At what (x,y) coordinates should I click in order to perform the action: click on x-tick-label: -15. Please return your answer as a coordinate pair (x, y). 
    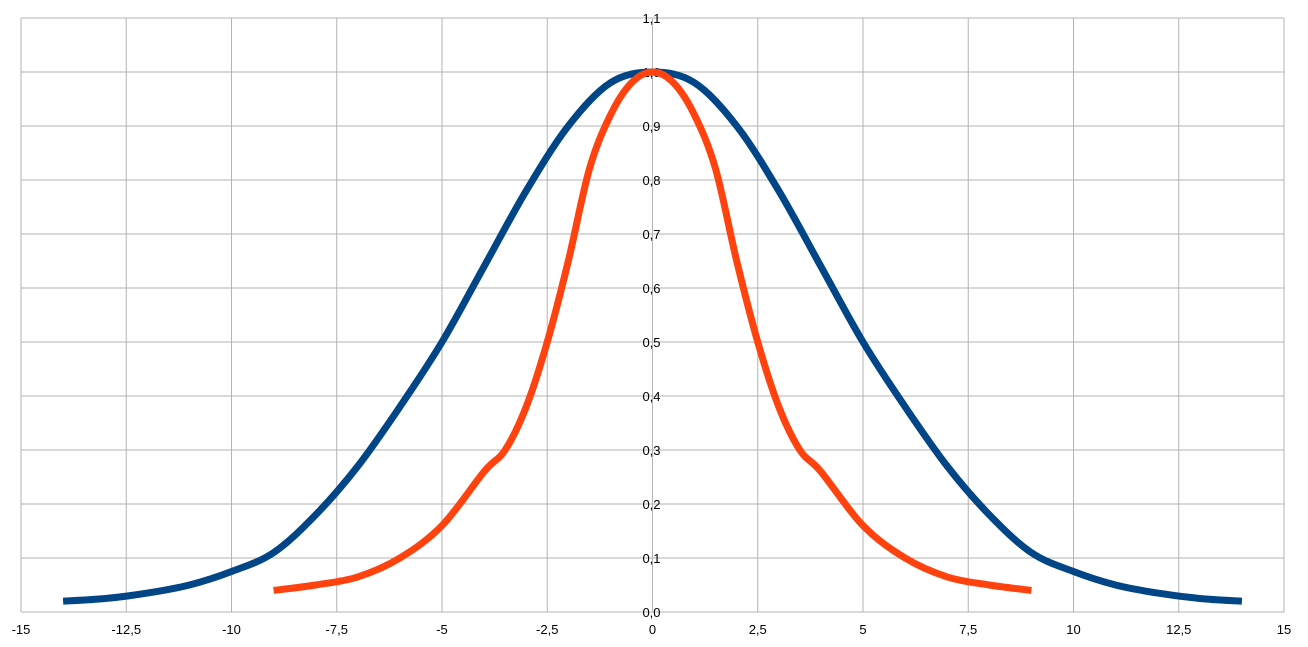
    Looking at the image, I should click on (21, 629).